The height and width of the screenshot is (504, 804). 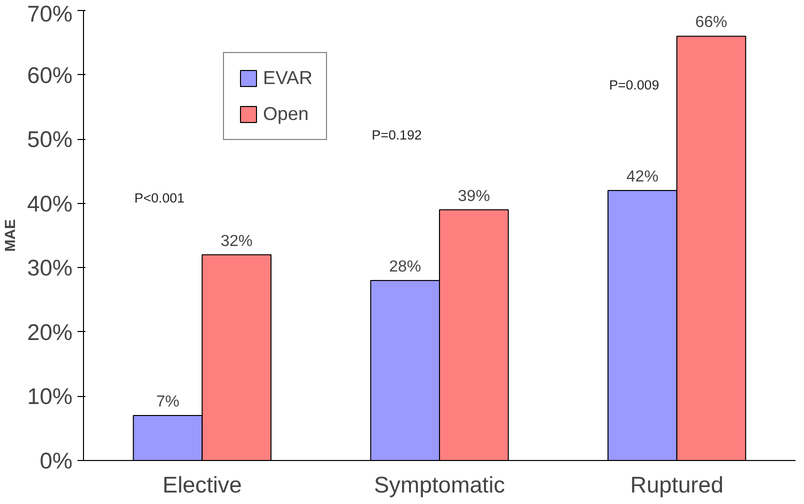 I want to click on annotation: P<0.001, so click(x=159, y=198).